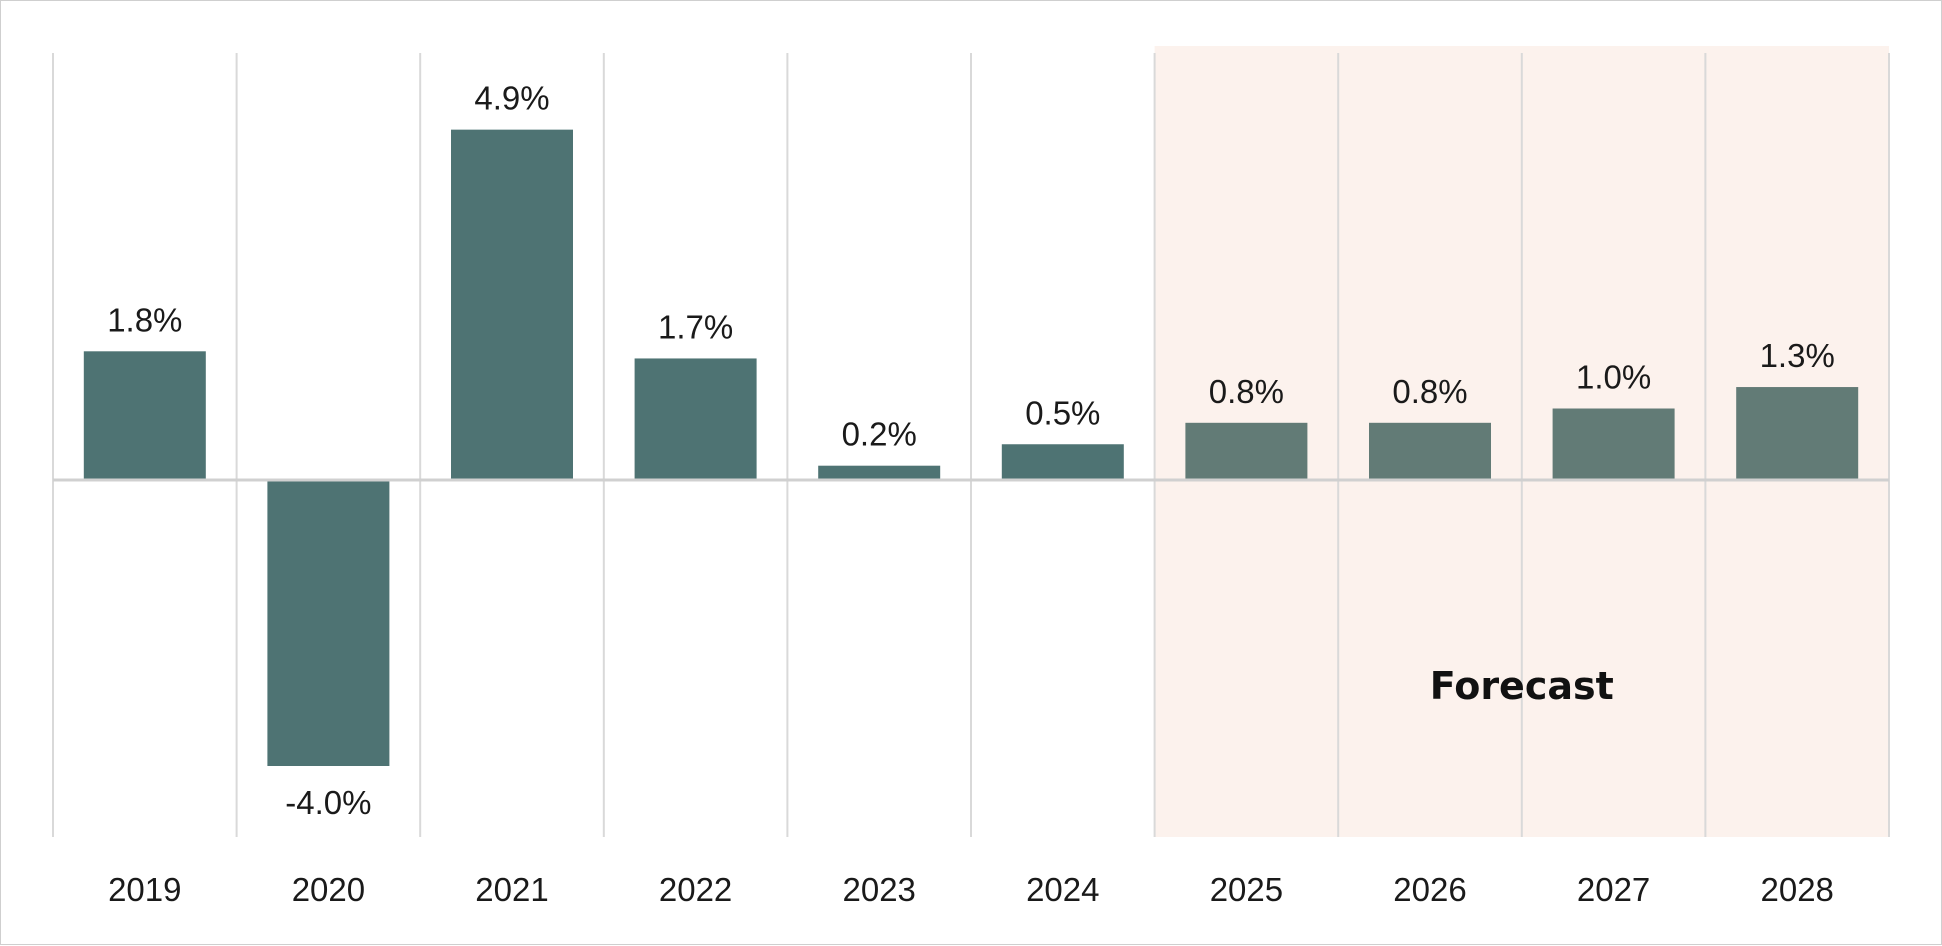  What do you see at coordinates (328, 623) in the screenshot?
I see `bar-2020` at bounding box center [328, 623].